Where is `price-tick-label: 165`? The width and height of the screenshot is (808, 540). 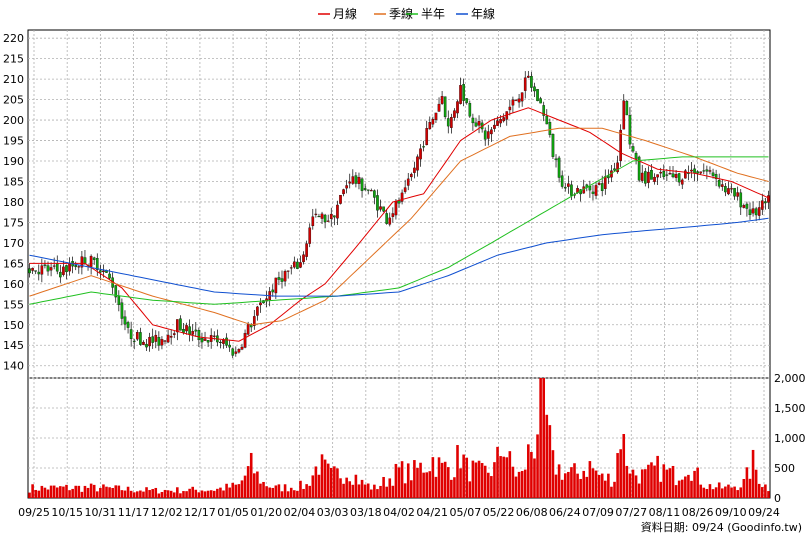 price-tick-label: 165 is located at coordinates (13, 263).